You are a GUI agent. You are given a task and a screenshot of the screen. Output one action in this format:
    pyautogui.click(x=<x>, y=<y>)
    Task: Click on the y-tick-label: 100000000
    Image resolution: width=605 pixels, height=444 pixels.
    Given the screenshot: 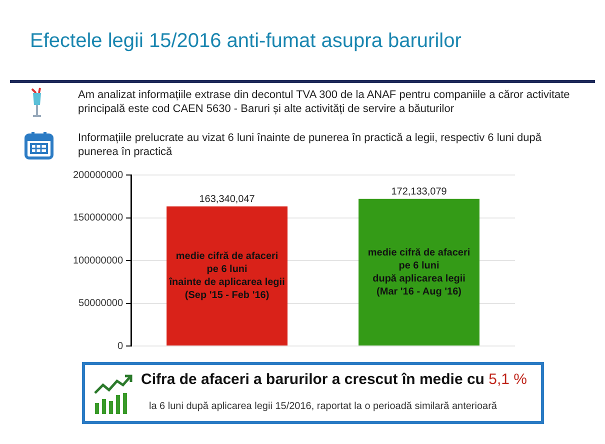 What is the action you would take?
    pyautogui.click(x=98, y=260)
    